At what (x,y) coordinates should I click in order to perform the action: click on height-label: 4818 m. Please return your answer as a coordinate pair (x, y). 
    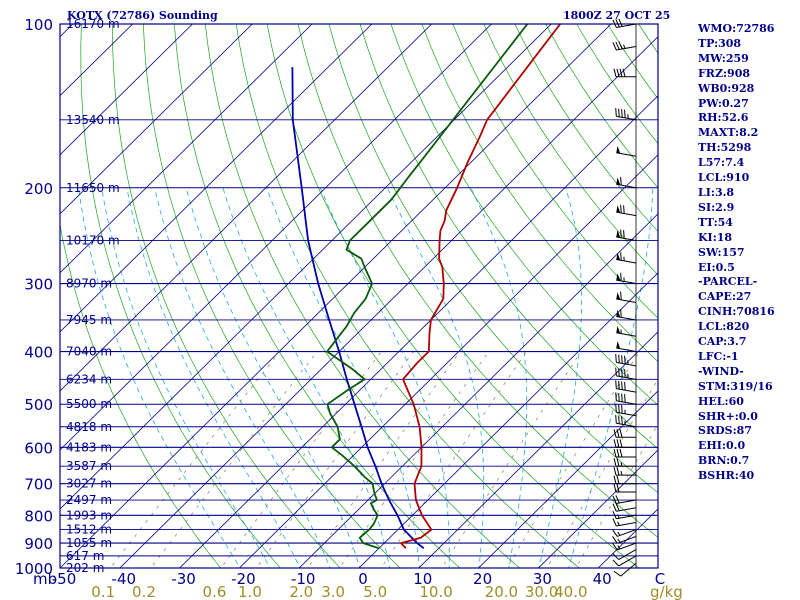
    Looking at the image, I should click on (89, 427).